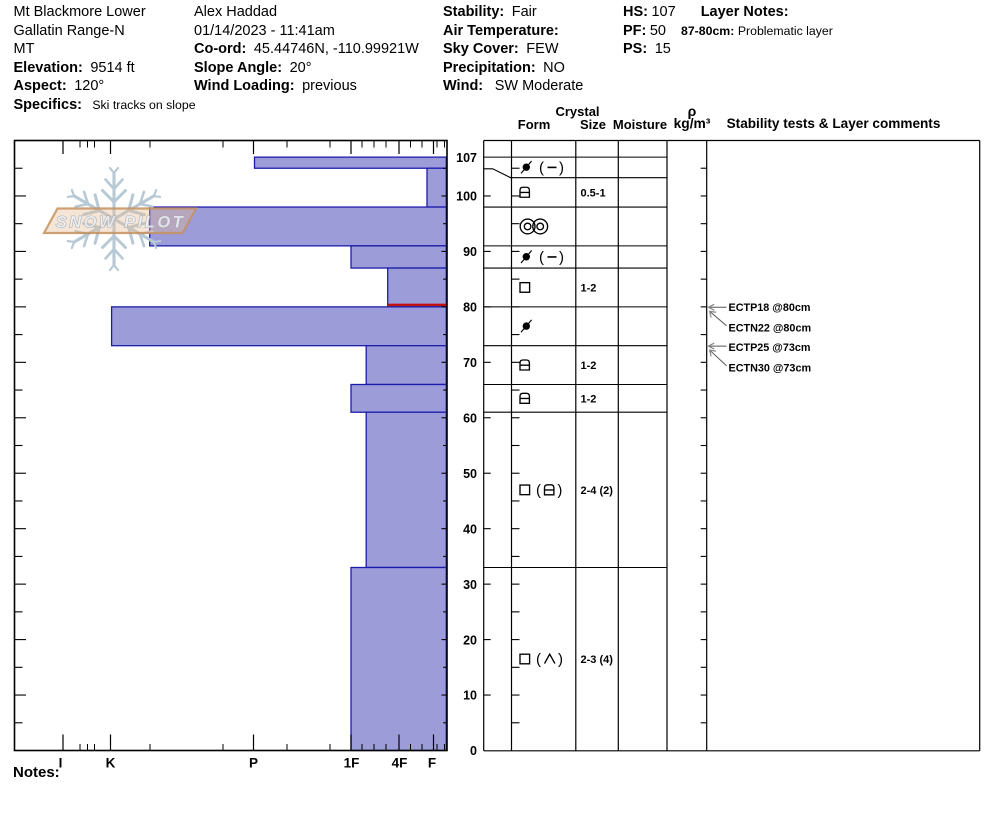 The image size is (994, 840). Describe the element at coordinates (69, 30) in the screenshot. I see `info-value: Gallatin Range-N` at that location.